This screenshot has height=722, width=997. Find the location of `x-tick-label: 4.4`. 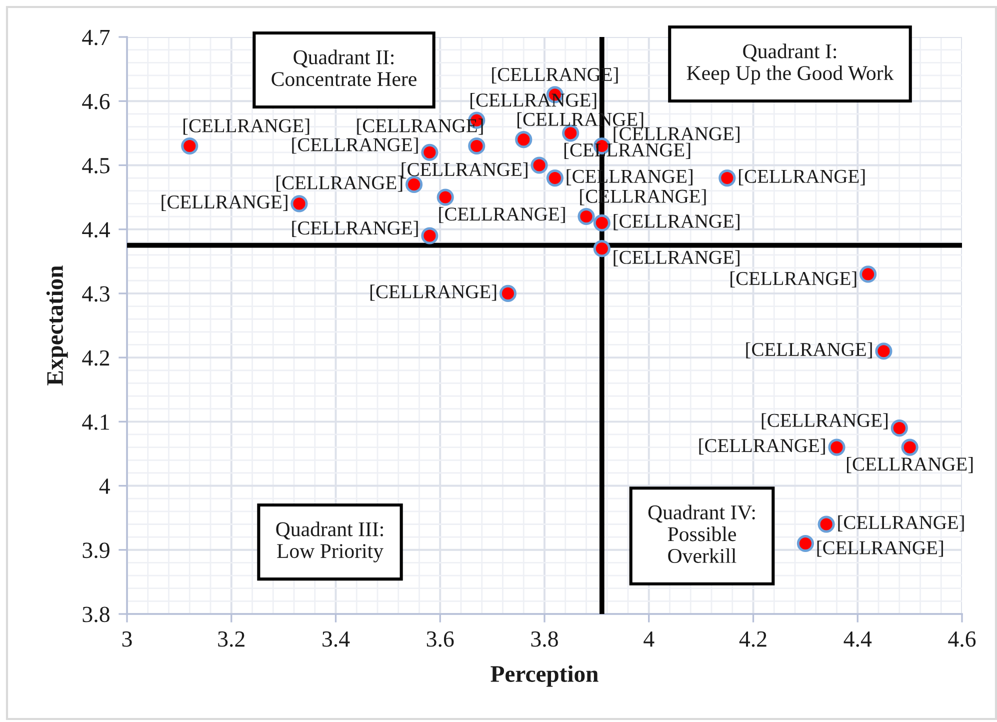

x-tick-label: 4.4 is located at coordinates (858, 639).